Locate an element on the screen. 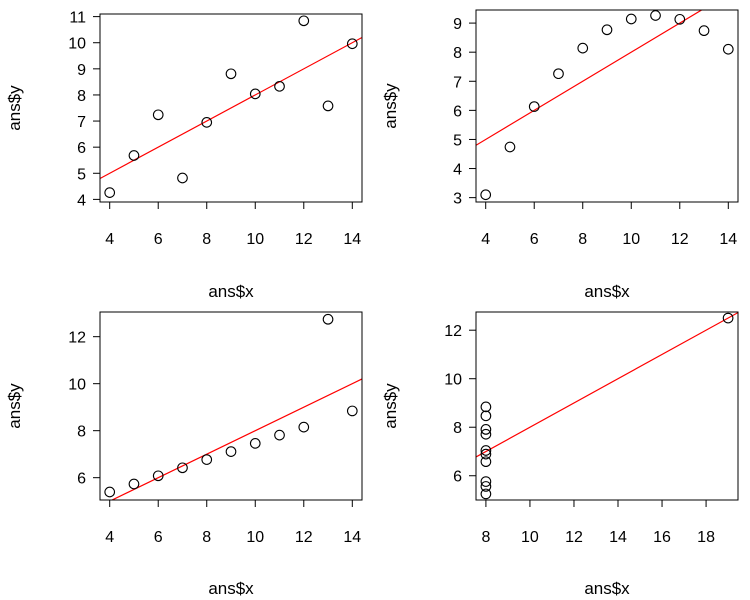 This screenshot has width=750, height=600. x-tick-label: 6 is located at coordinates (158, 537).